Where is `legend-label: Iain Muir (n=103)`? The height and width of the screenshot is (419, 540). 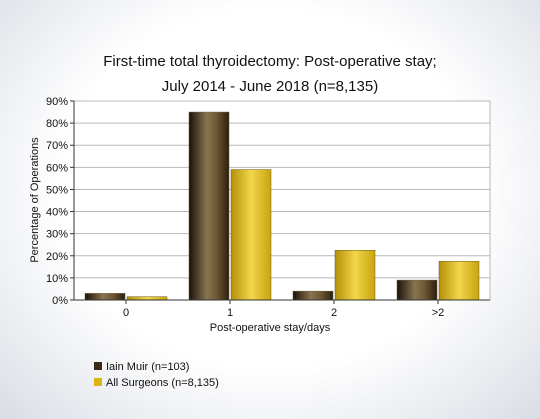 legend-label: Iain Muir (n=103) is located at coordinates (147, 367).